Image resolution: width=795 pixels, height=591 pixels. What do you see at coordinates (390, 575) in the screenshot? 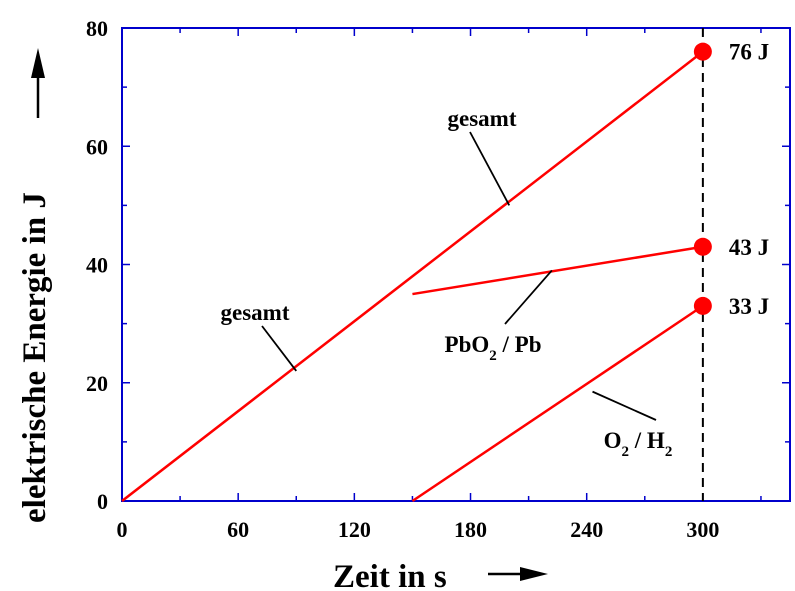
I see `x-axis-title: Zeit in s` at bounding box center [390, 575].